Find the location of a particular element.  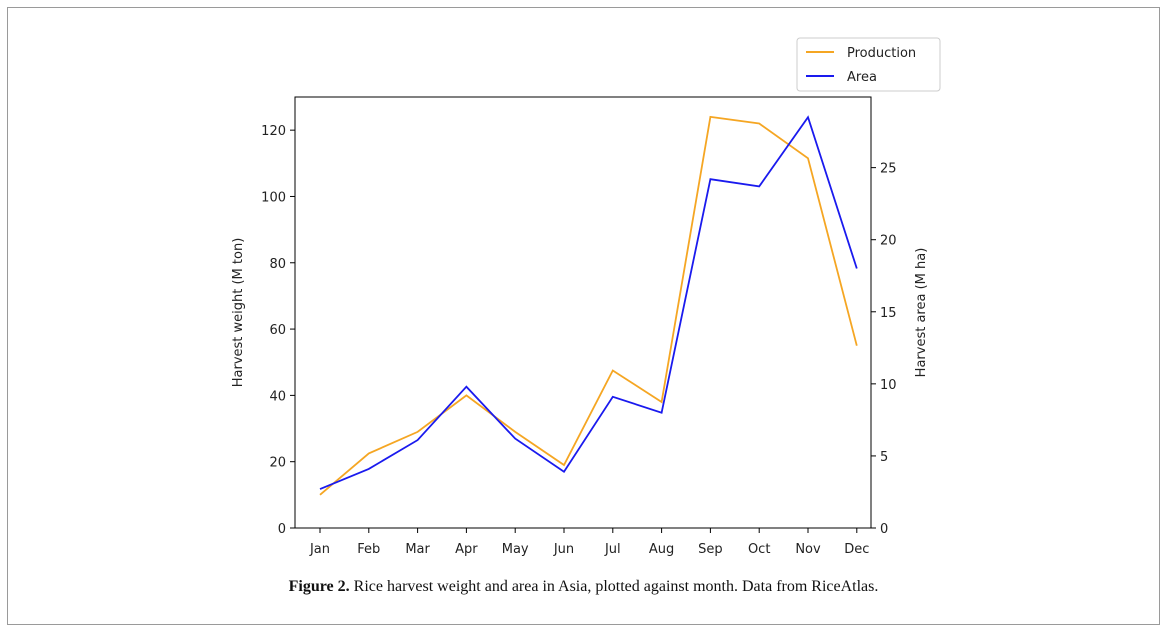

x-tick-label: Apr is located at coordinates (466, 549).